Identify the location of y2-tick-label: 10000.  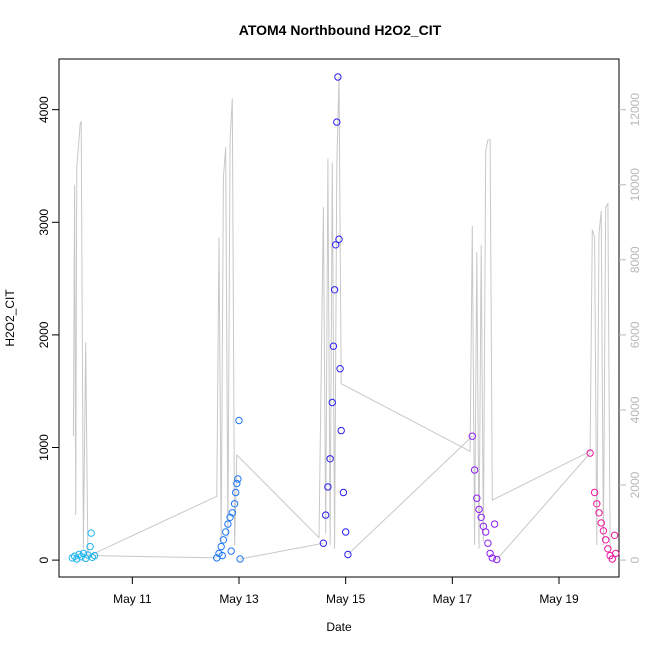
(635, 185).